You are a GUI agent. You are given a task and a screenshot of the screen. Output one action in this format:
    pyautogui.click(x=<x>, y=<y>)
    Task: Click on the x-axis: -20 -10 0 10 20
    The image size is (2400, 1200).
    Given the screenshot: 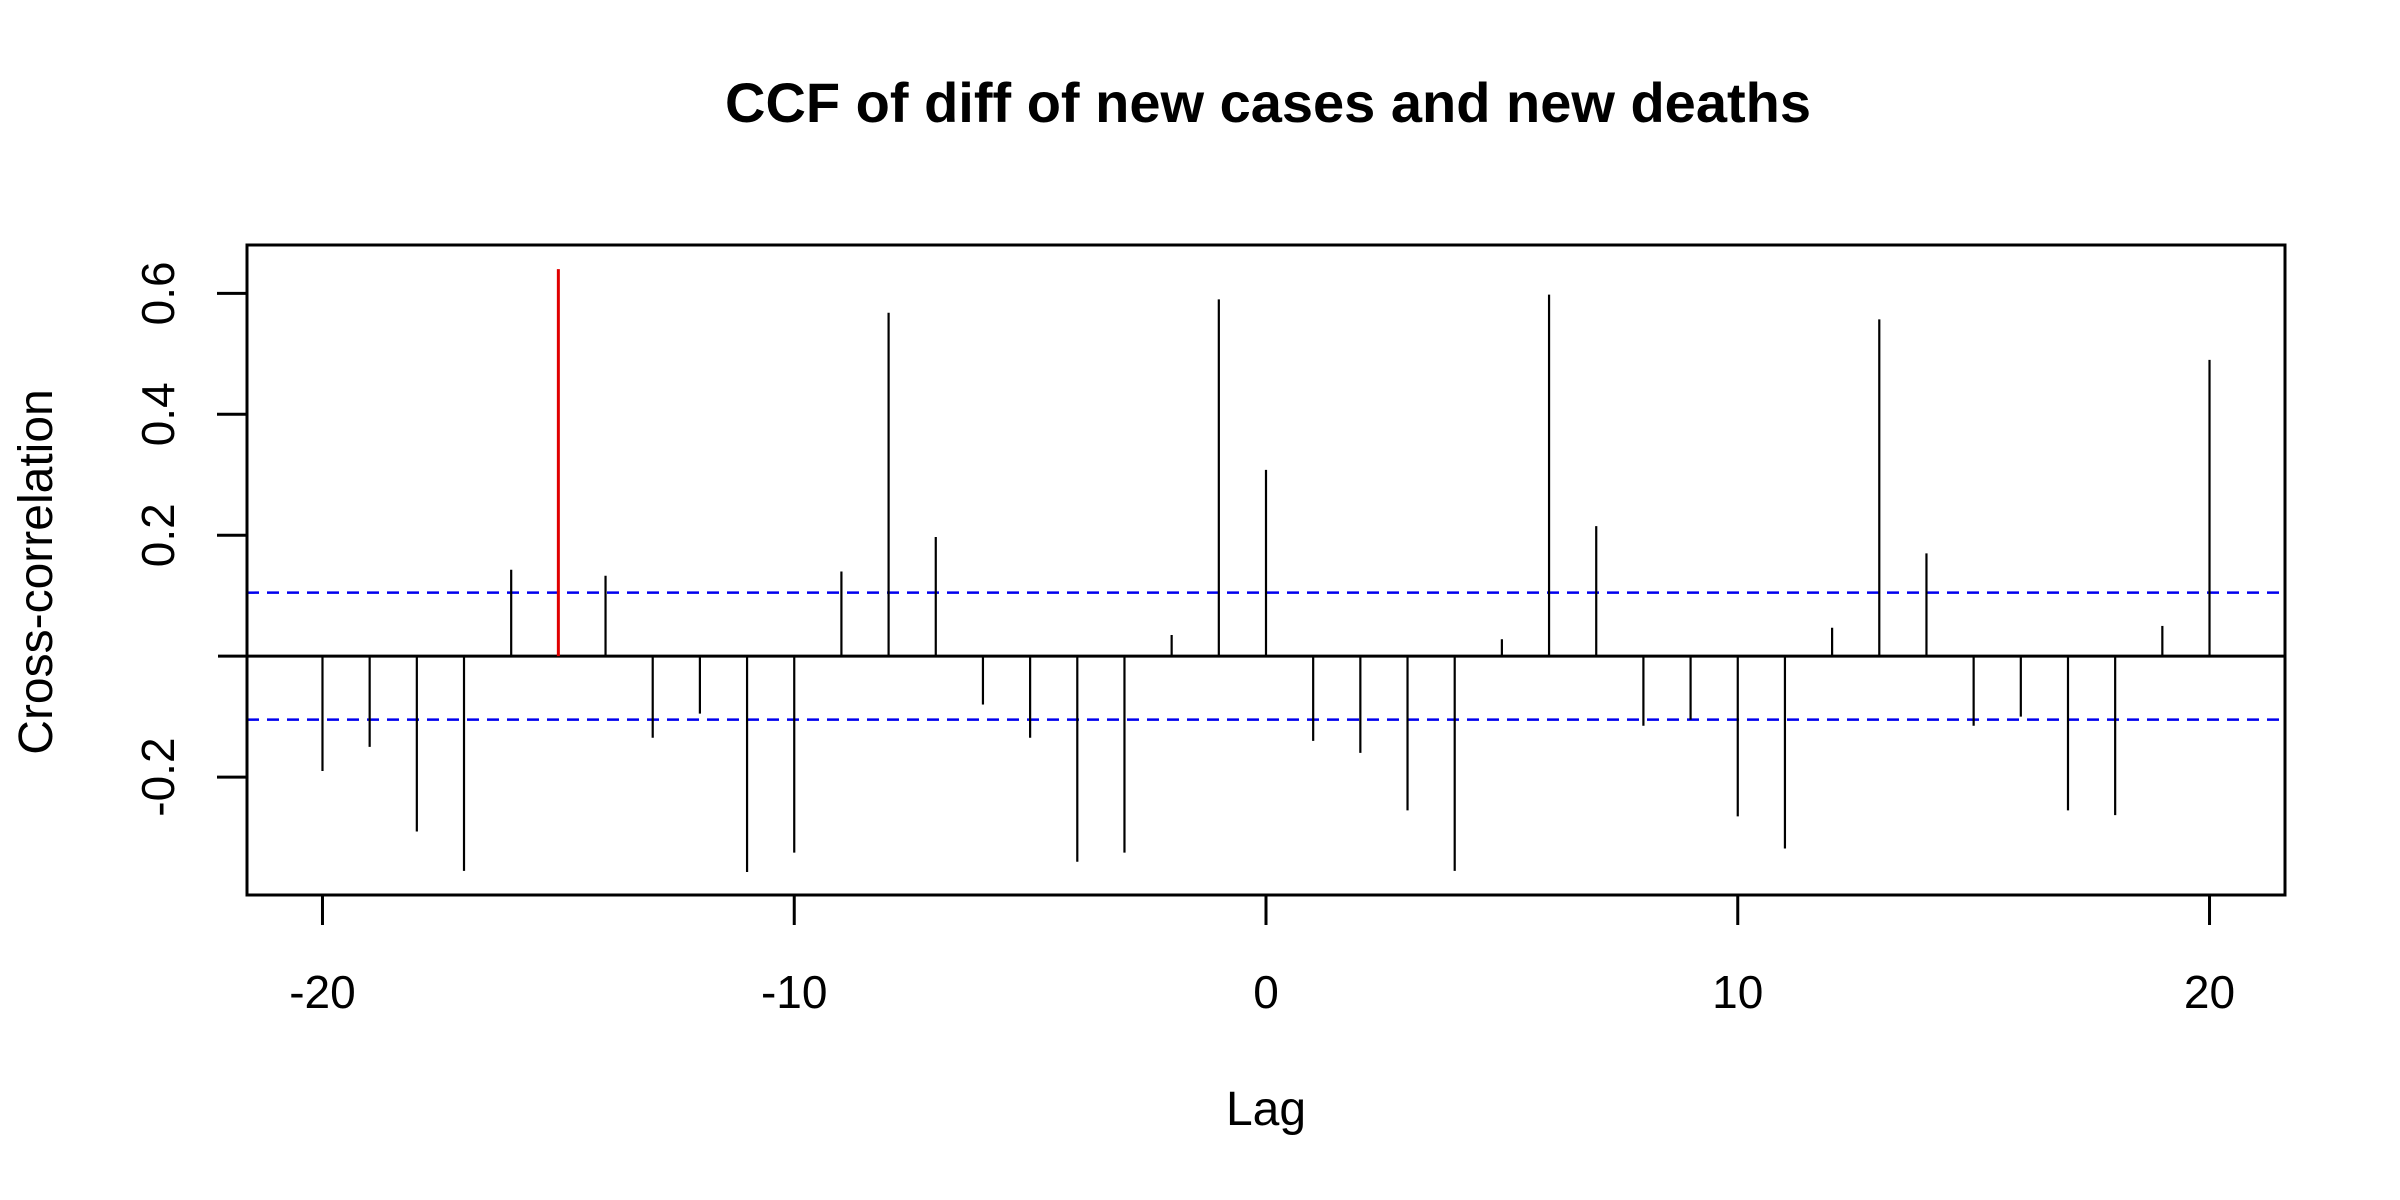 What is the action you would take?
    pyautogui.click(x=1262, y=955)
    